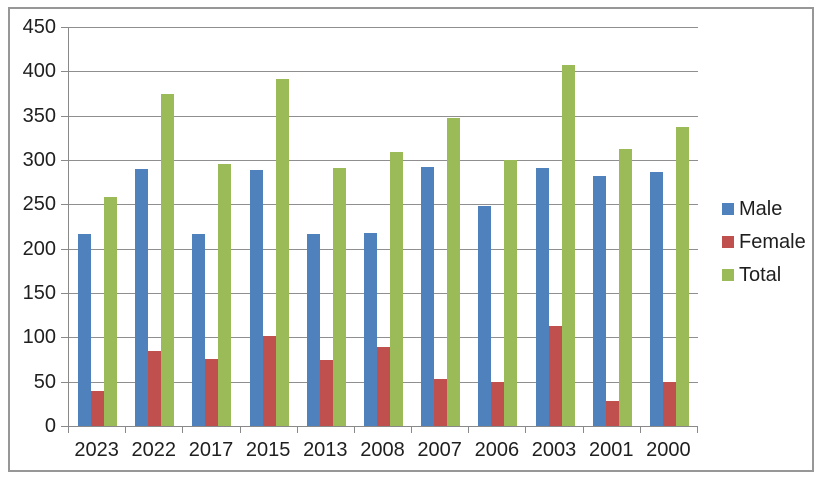 The width and height of the screenshot is (823, 485). I want to click on bar-female-2015, so click(269, 381).